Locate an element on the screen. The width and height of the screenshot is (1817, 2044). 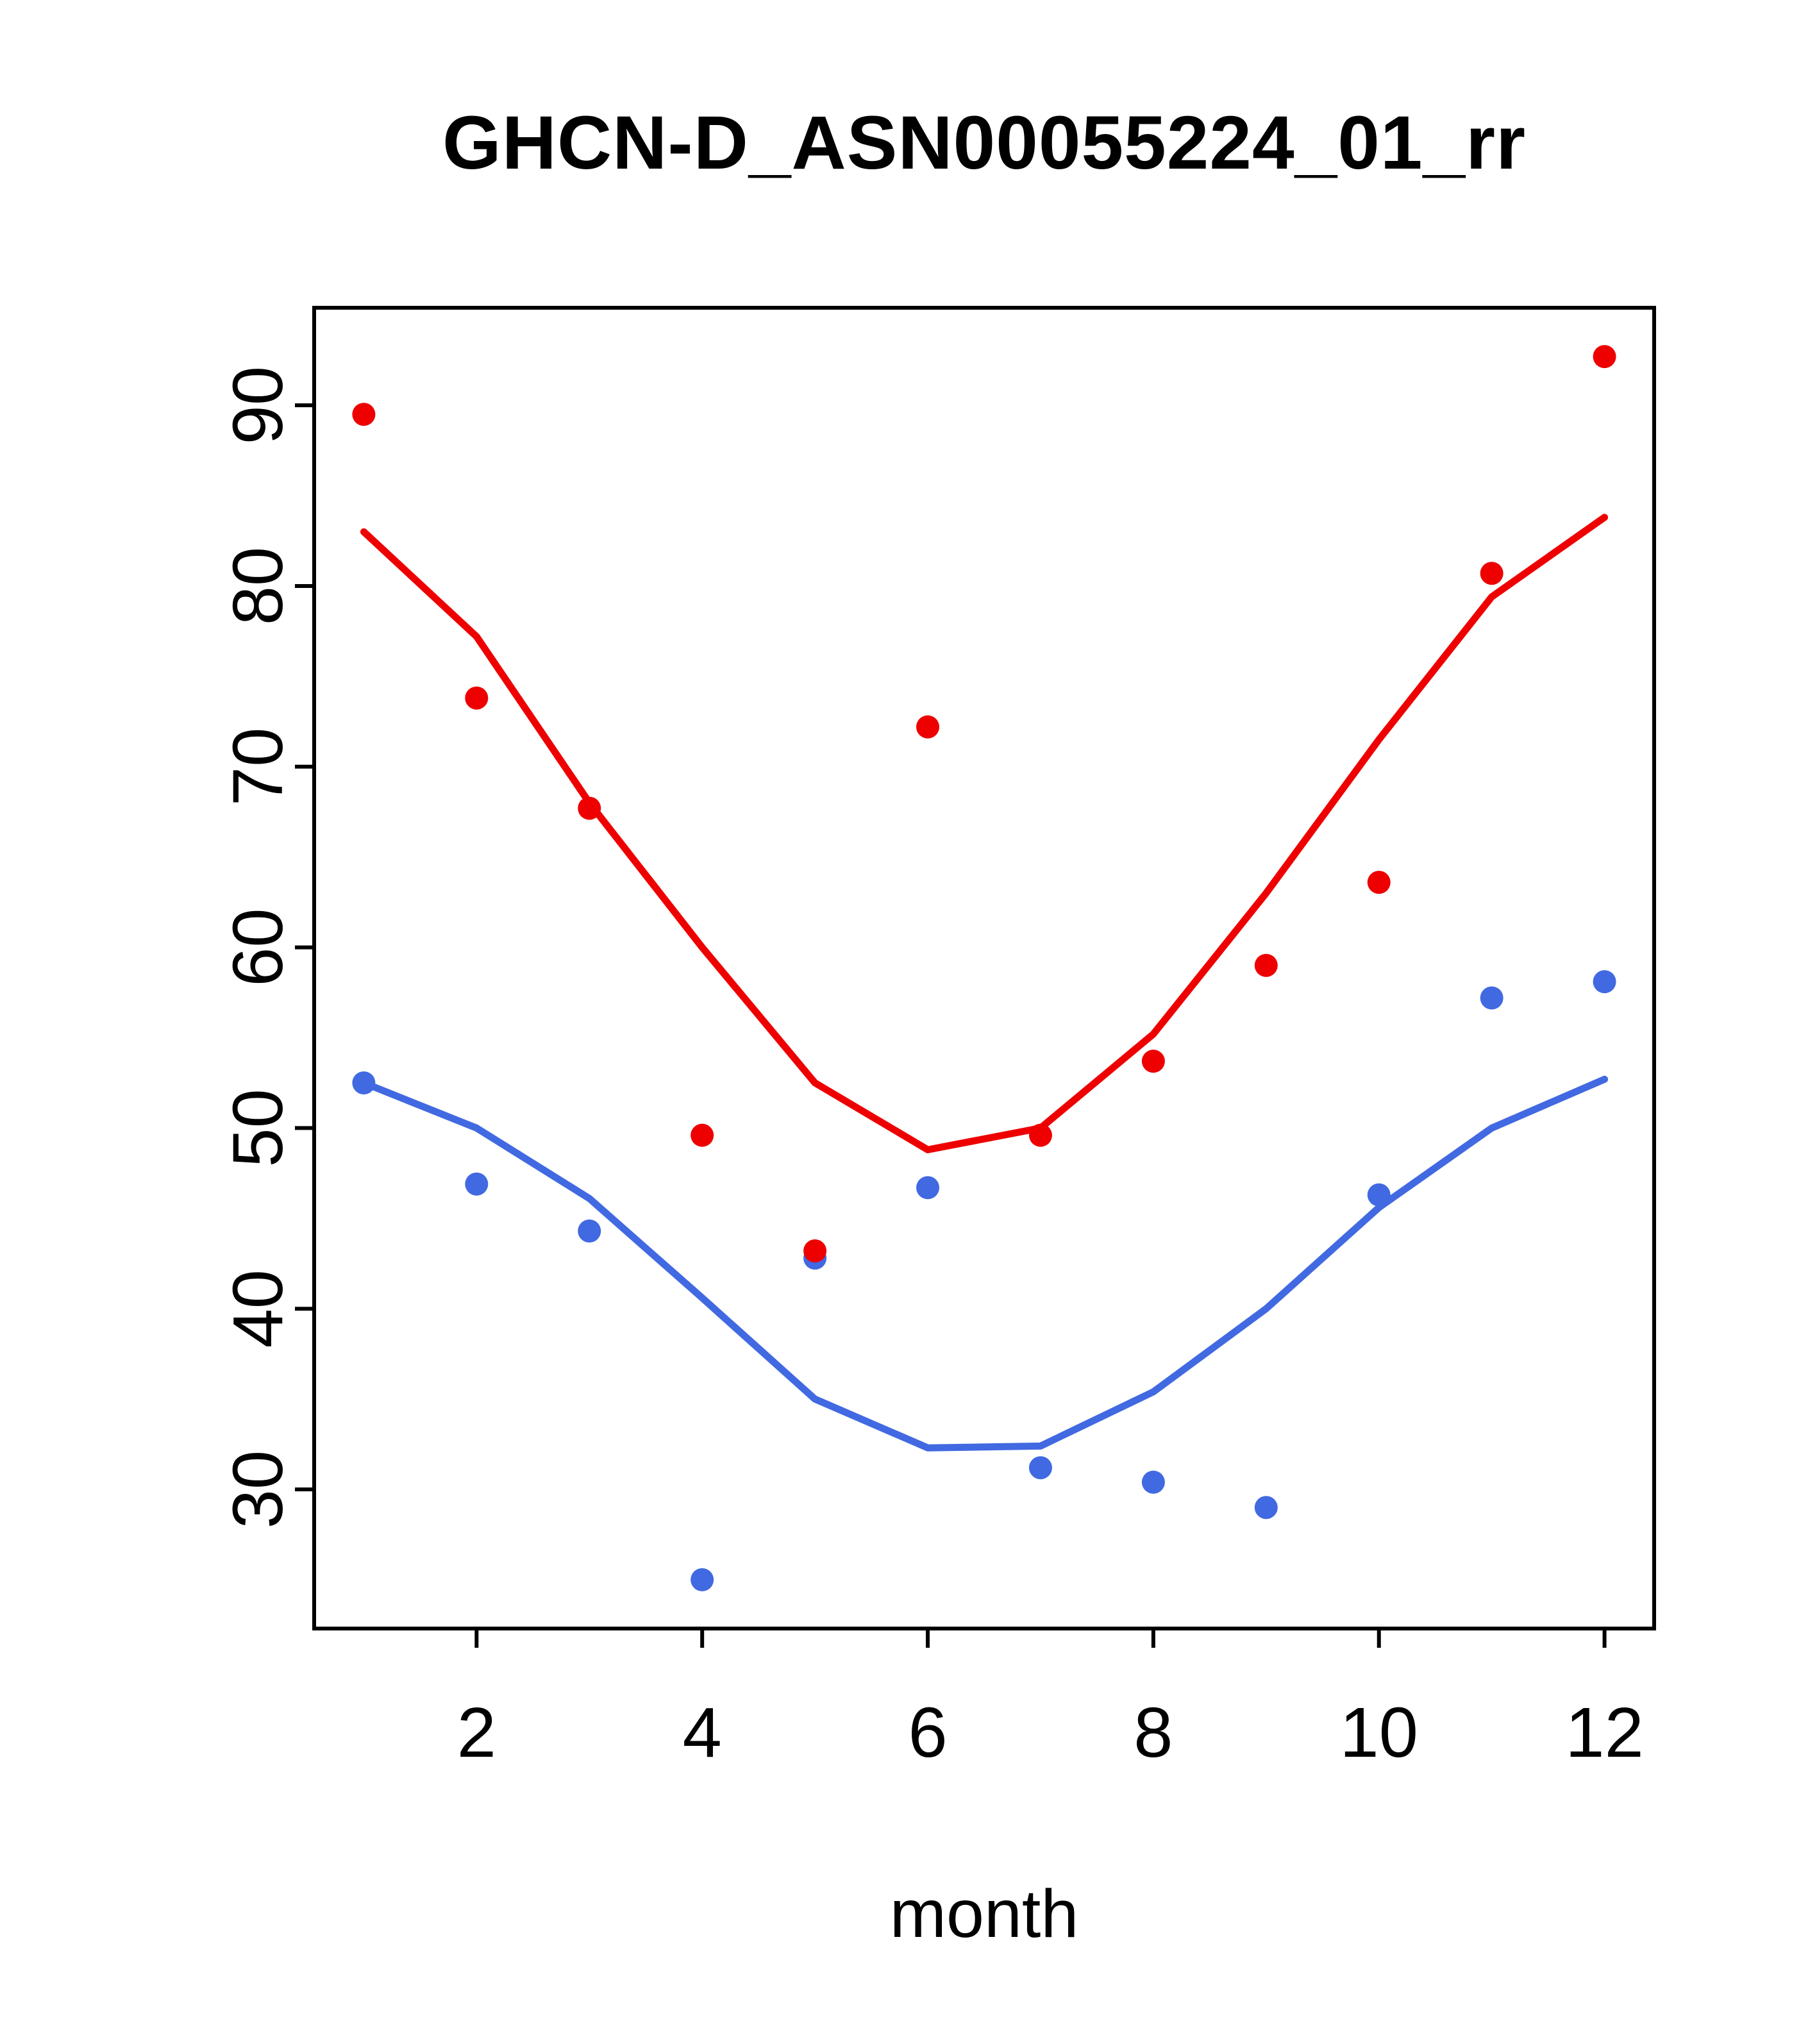
x-tick-label: 12 is located at coordinates (1604, 1732).